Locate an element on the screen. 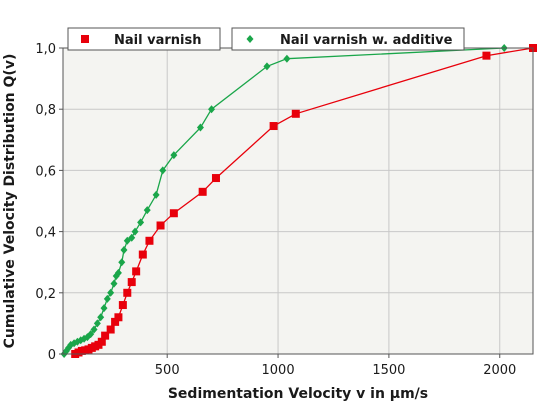 The height and width of the screenshot is (406, 541). y-axis-title: Cumulative Velocity Distribution Q(v) is located at coordinates (10, 201).